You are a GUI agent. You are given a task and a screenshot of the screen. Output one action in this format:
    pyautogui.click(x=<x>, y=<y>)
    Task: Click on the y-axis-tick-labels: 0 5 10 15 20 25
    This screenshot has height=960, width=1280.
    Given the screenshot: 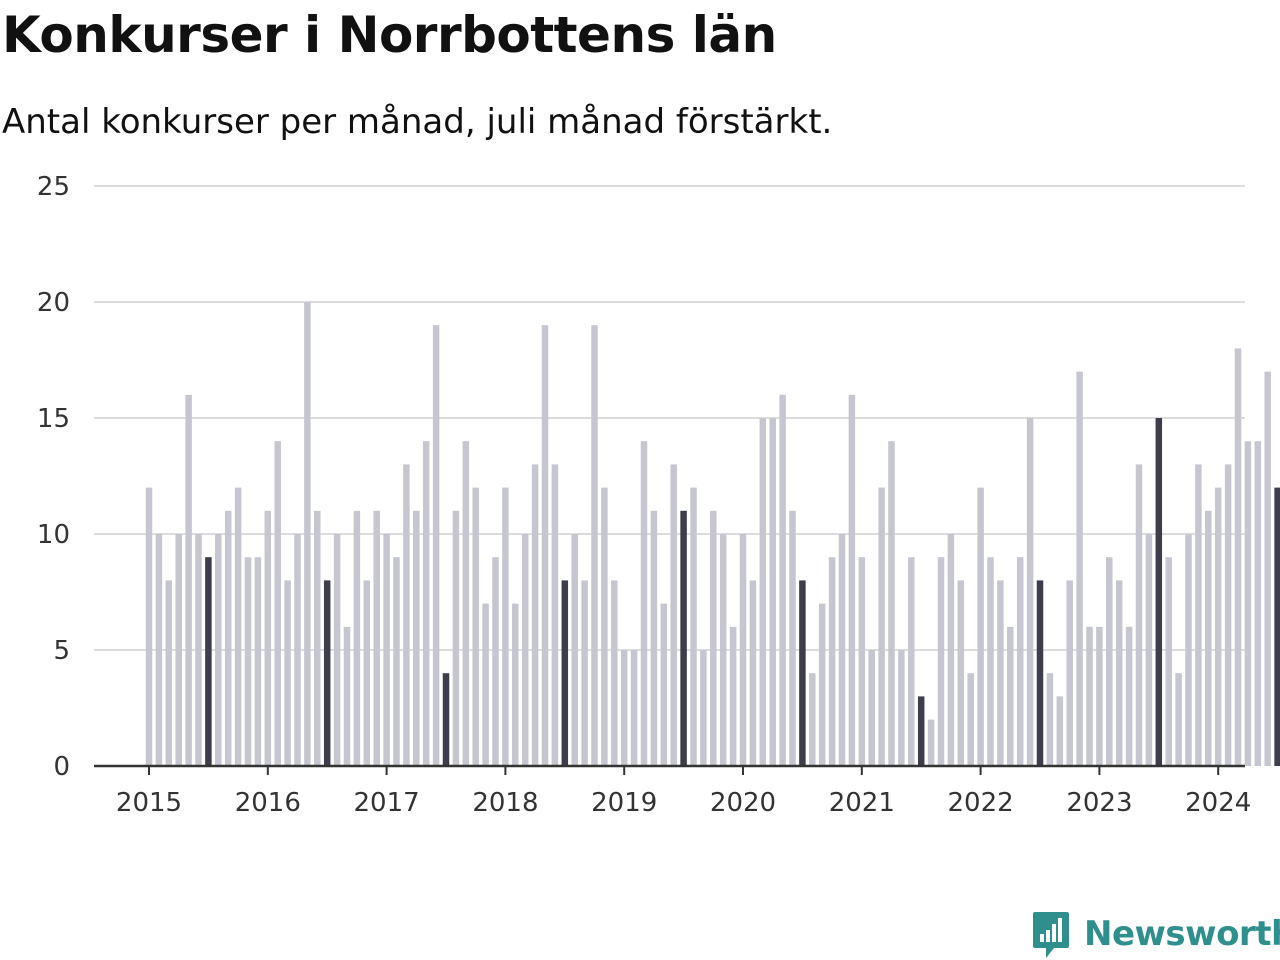 What is the action you would take?
    pyautogui.click(x=53, y=477)
    